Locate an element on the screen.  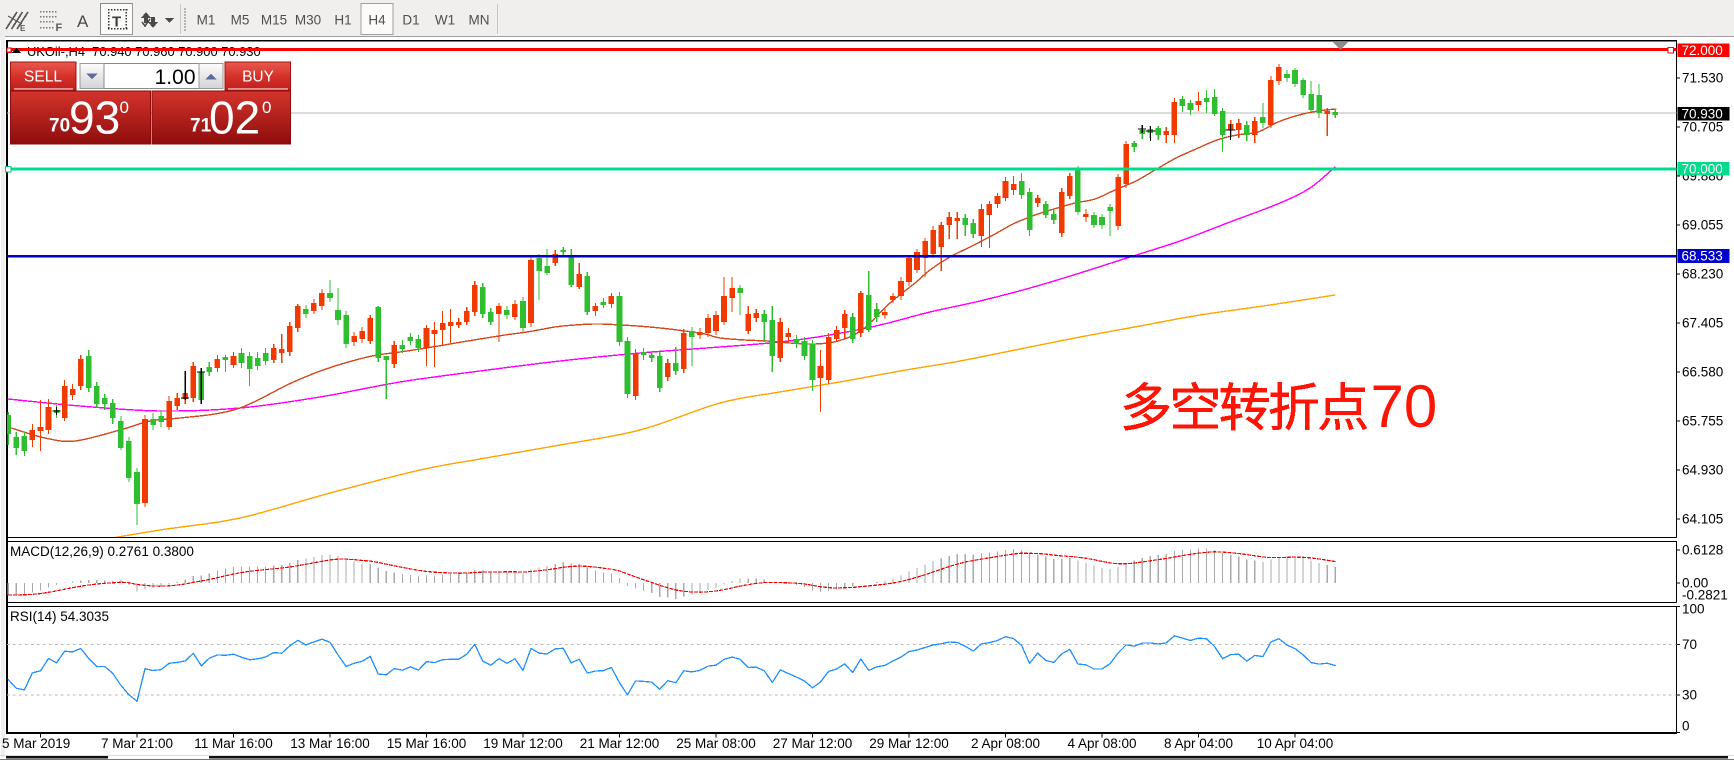
svg-text: W1 is located at coordinates (445, 20).